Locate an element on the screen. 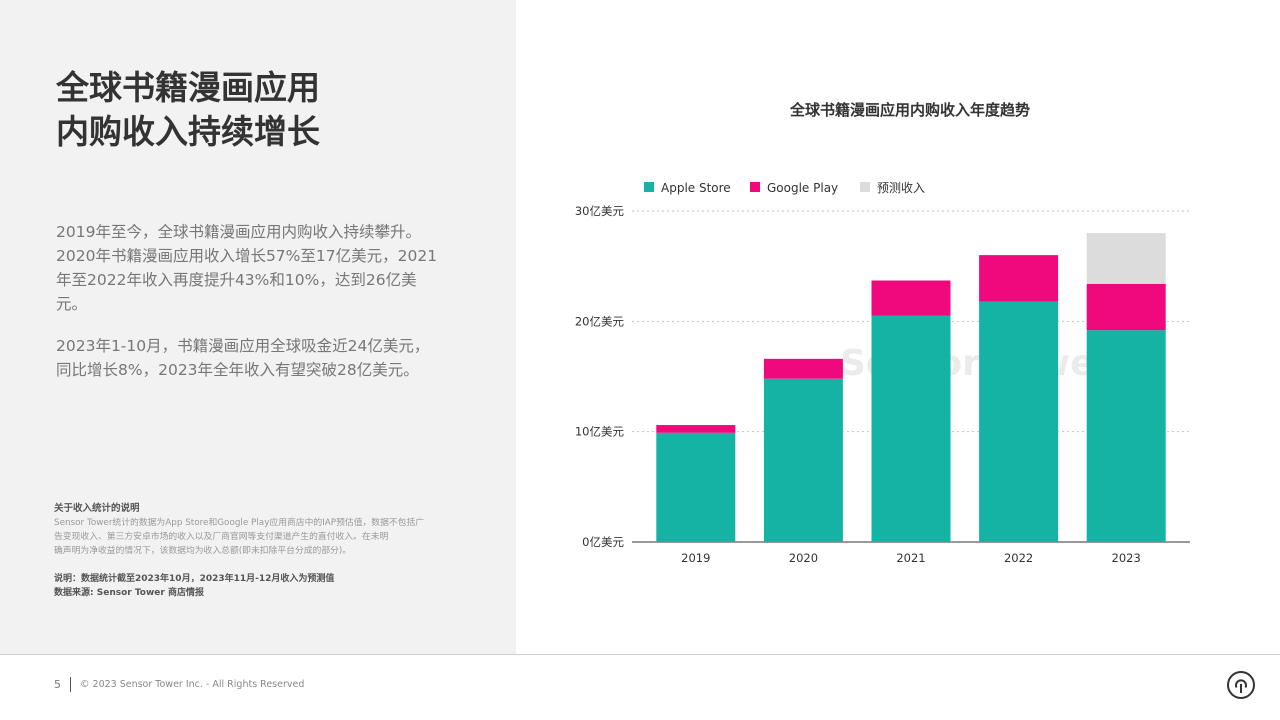 The height and width of the screenshot is (720, 1280). headline-line: 内购收入持续增长 is located at coordinates (188, 131).